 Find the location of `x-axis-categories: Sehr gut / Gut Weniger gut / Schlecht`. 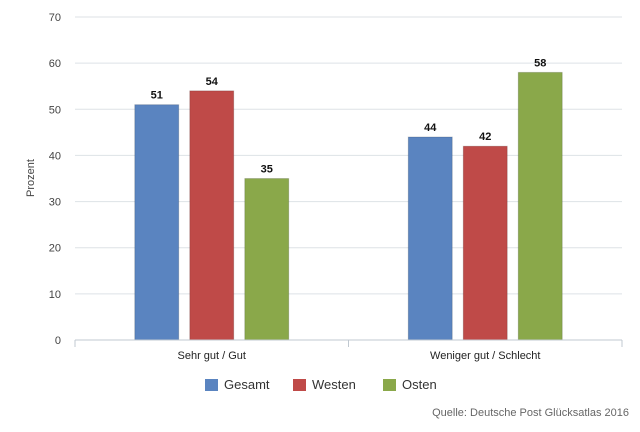

x-axis-categories: Sehr gut / Gut Weniger gut / Schlecht is located at coordinates (359, 356).